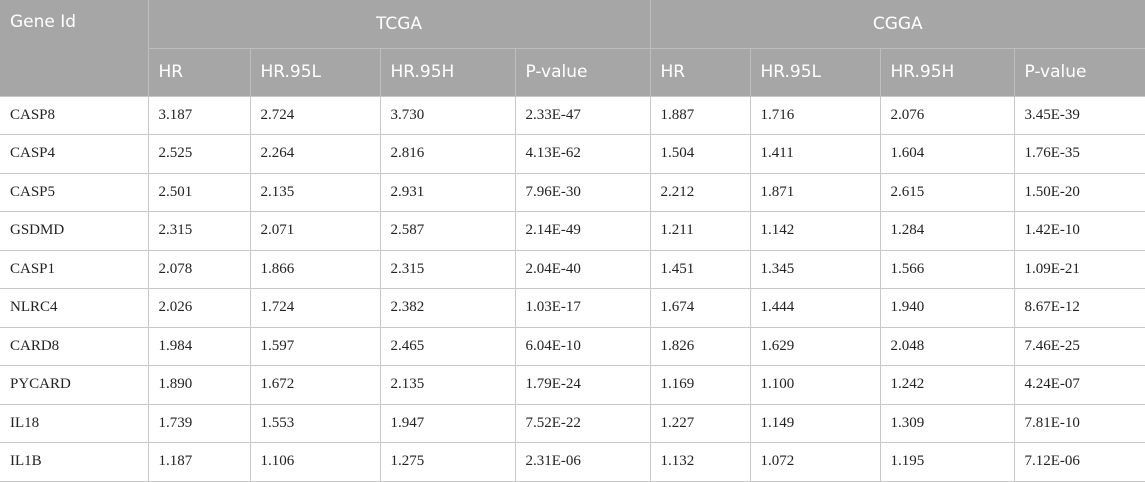 This screenshot has width=1145, height=482. What do you see at coordinates (815, 269) in the screenshot?
I see `value-cell: 1.345` at bounding box center [815, 269].